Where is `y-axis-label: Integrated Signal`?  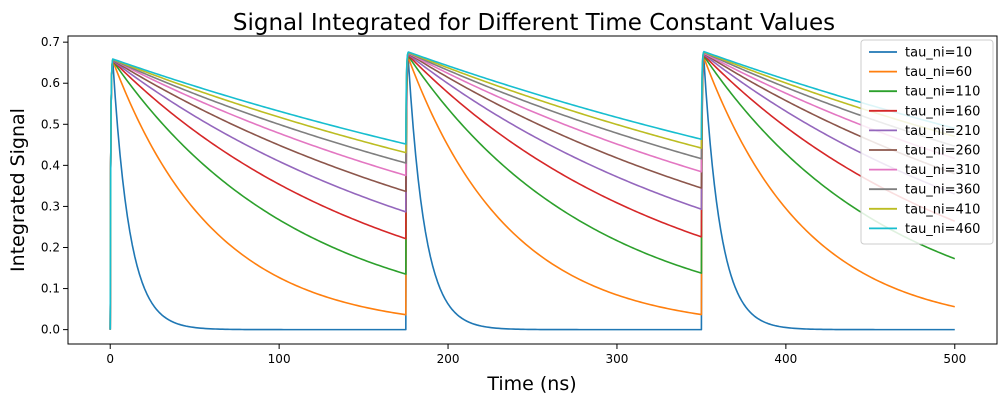
y-axis-label: Integrated Signal is located at coordinates (18, 190).